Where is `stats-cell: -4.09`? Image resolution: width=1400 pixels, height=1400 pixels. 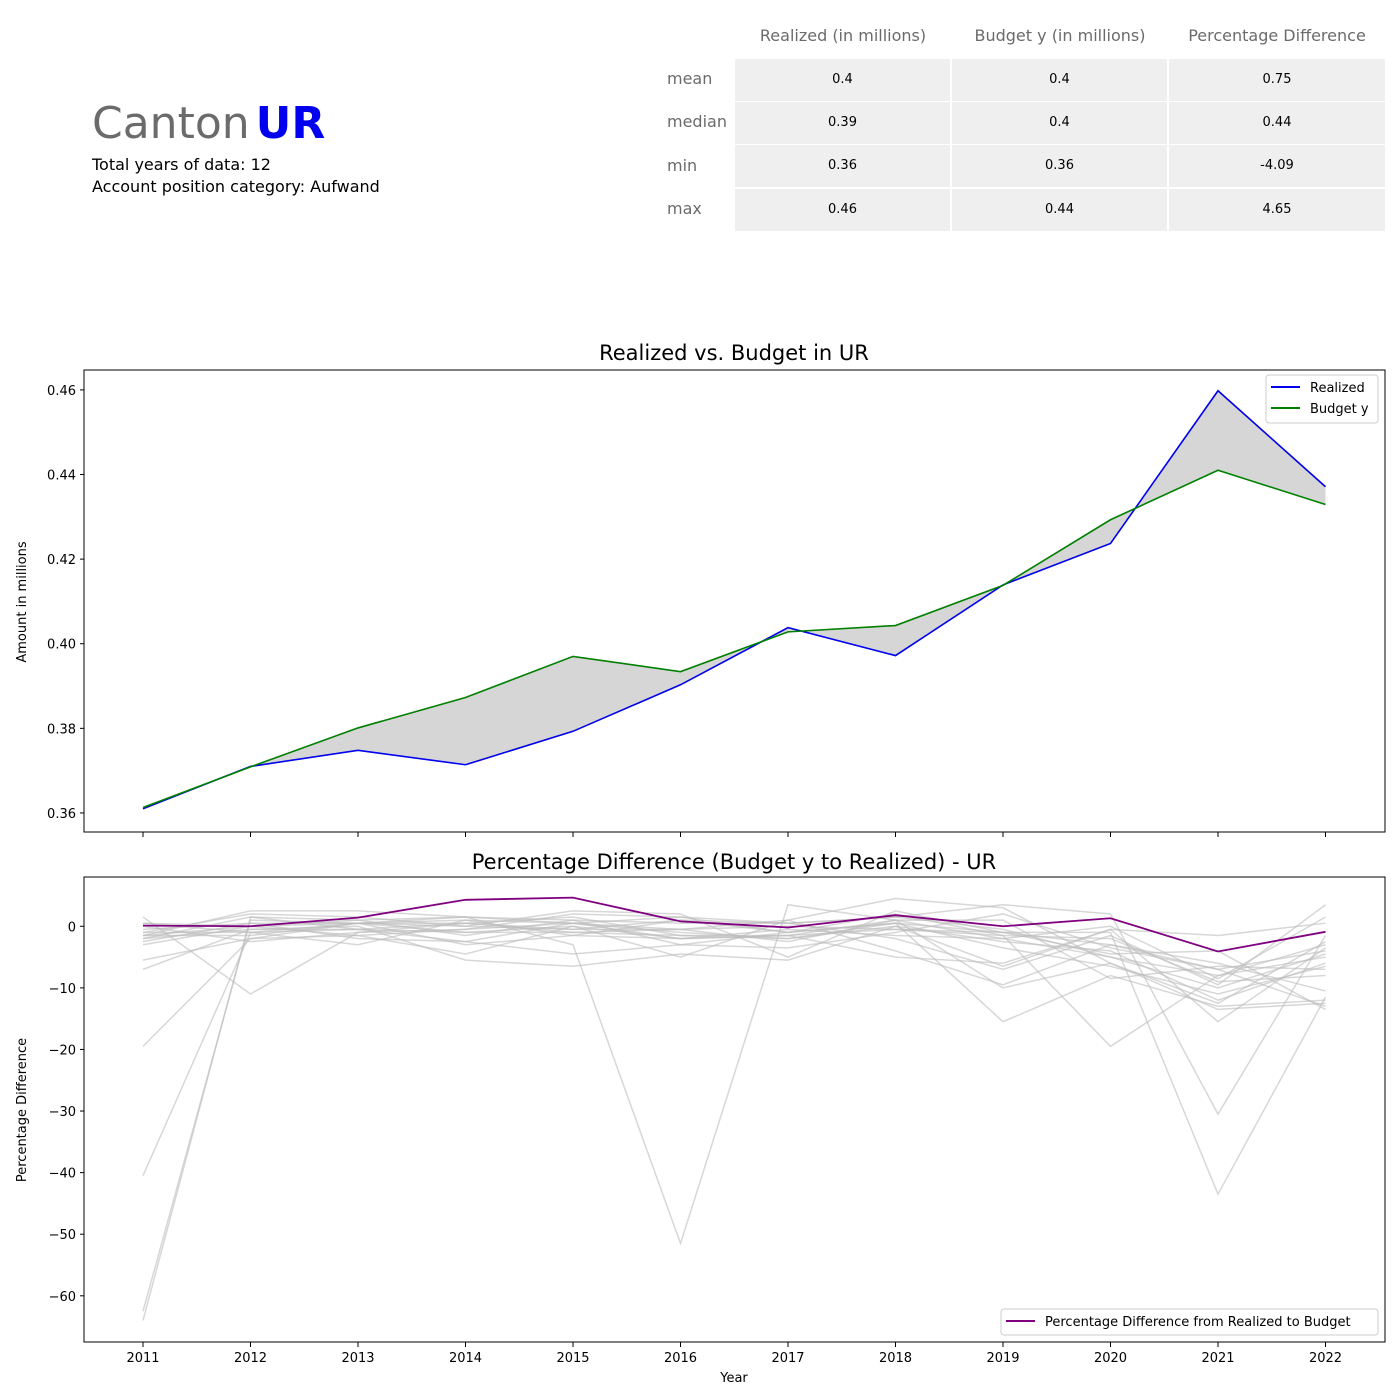
stats-cell: -4.09 is located at coordinates (1277, 166).